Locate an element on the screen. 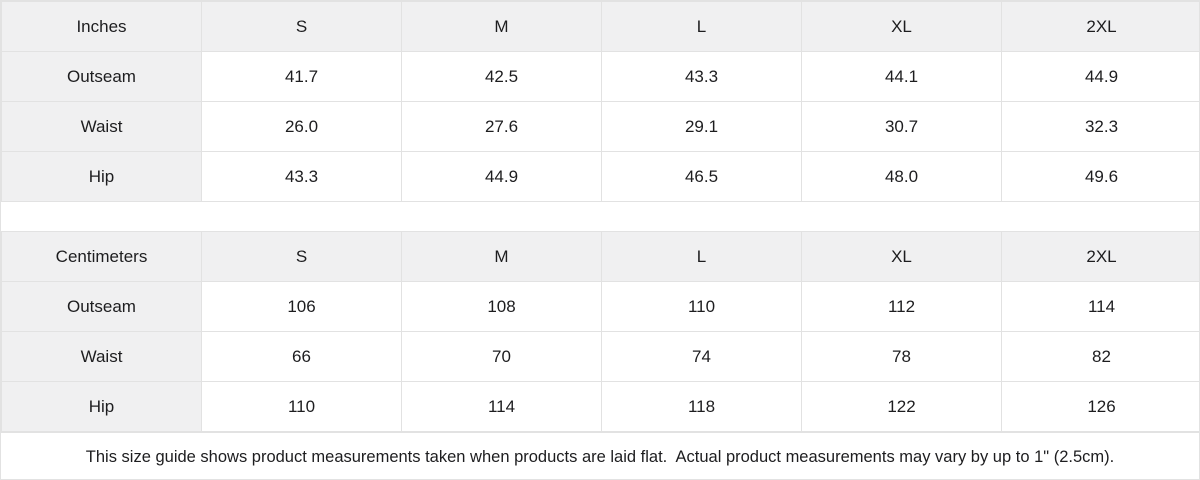 This screenshot has width=1200, height=480. table-row: Outseam 106 108 110 112 114 is located at coordinates (600, 306).